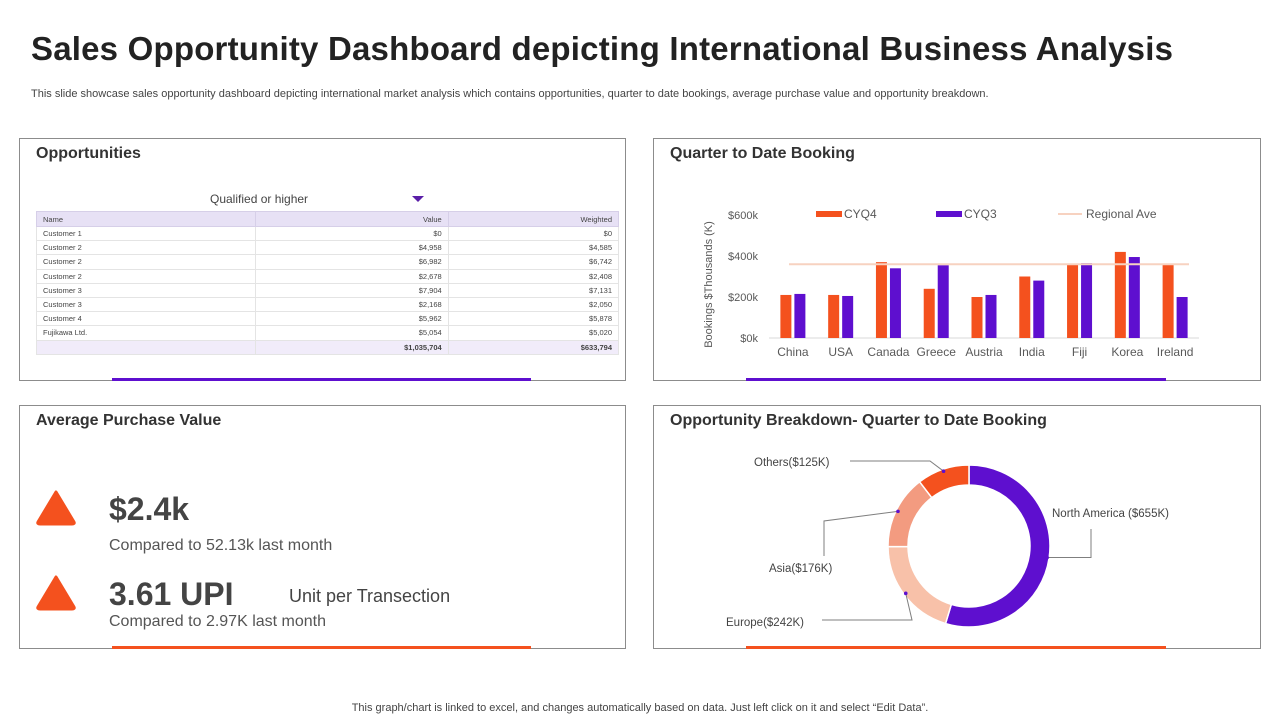 The height and width of the screenshot is (720, 1280). I want to click on table-header-row: Name Value Weighted, so click(328, 219).